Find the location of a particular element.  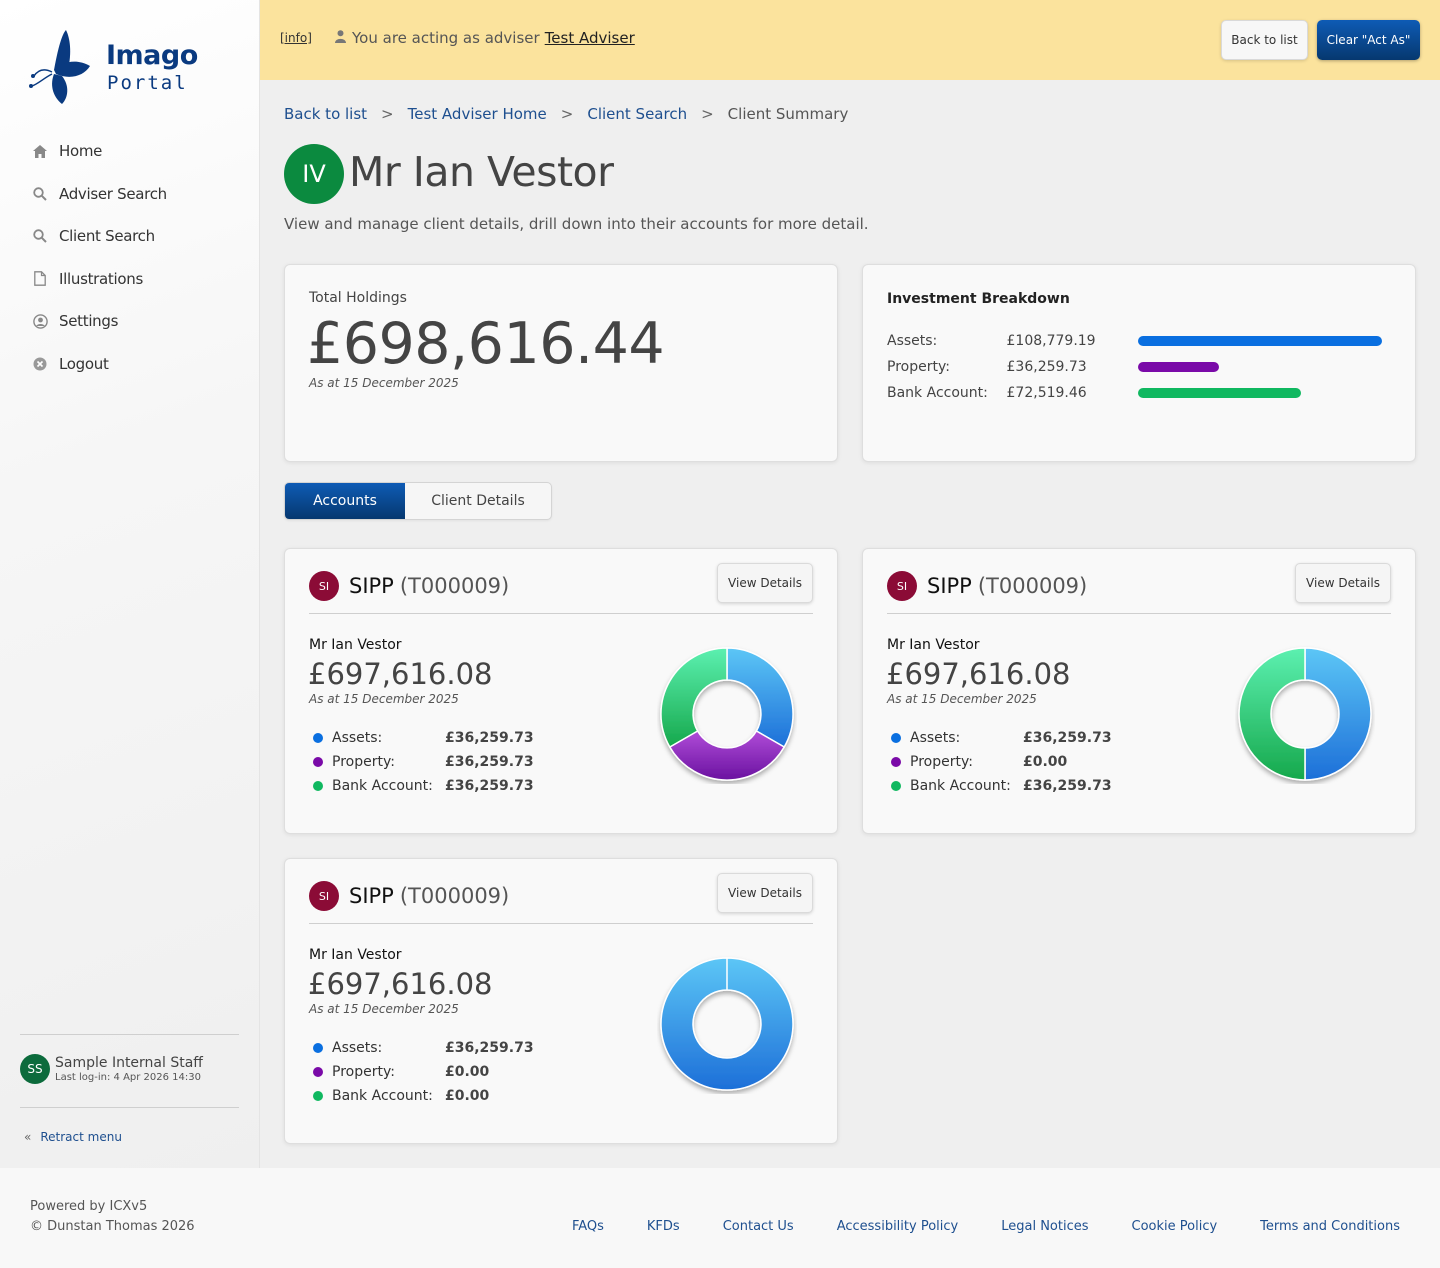

sidebar-item-illustrations: Illustrations is located at coordinates (130, 279).